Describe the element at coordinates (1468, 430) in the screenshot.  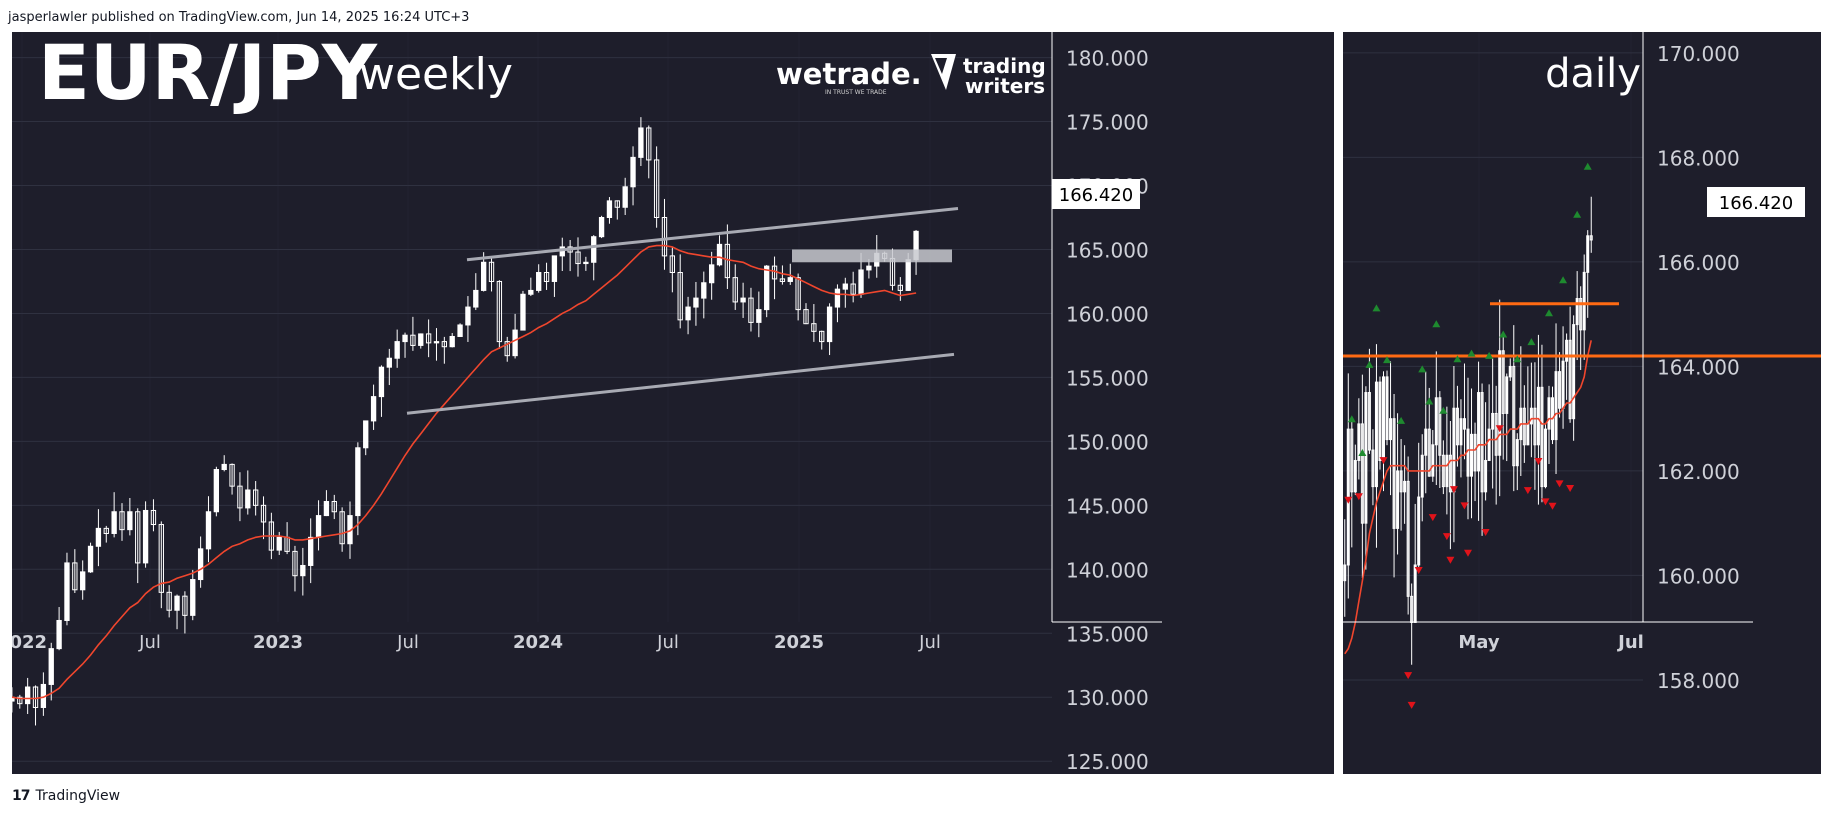
I see `daily-candles` at that location.